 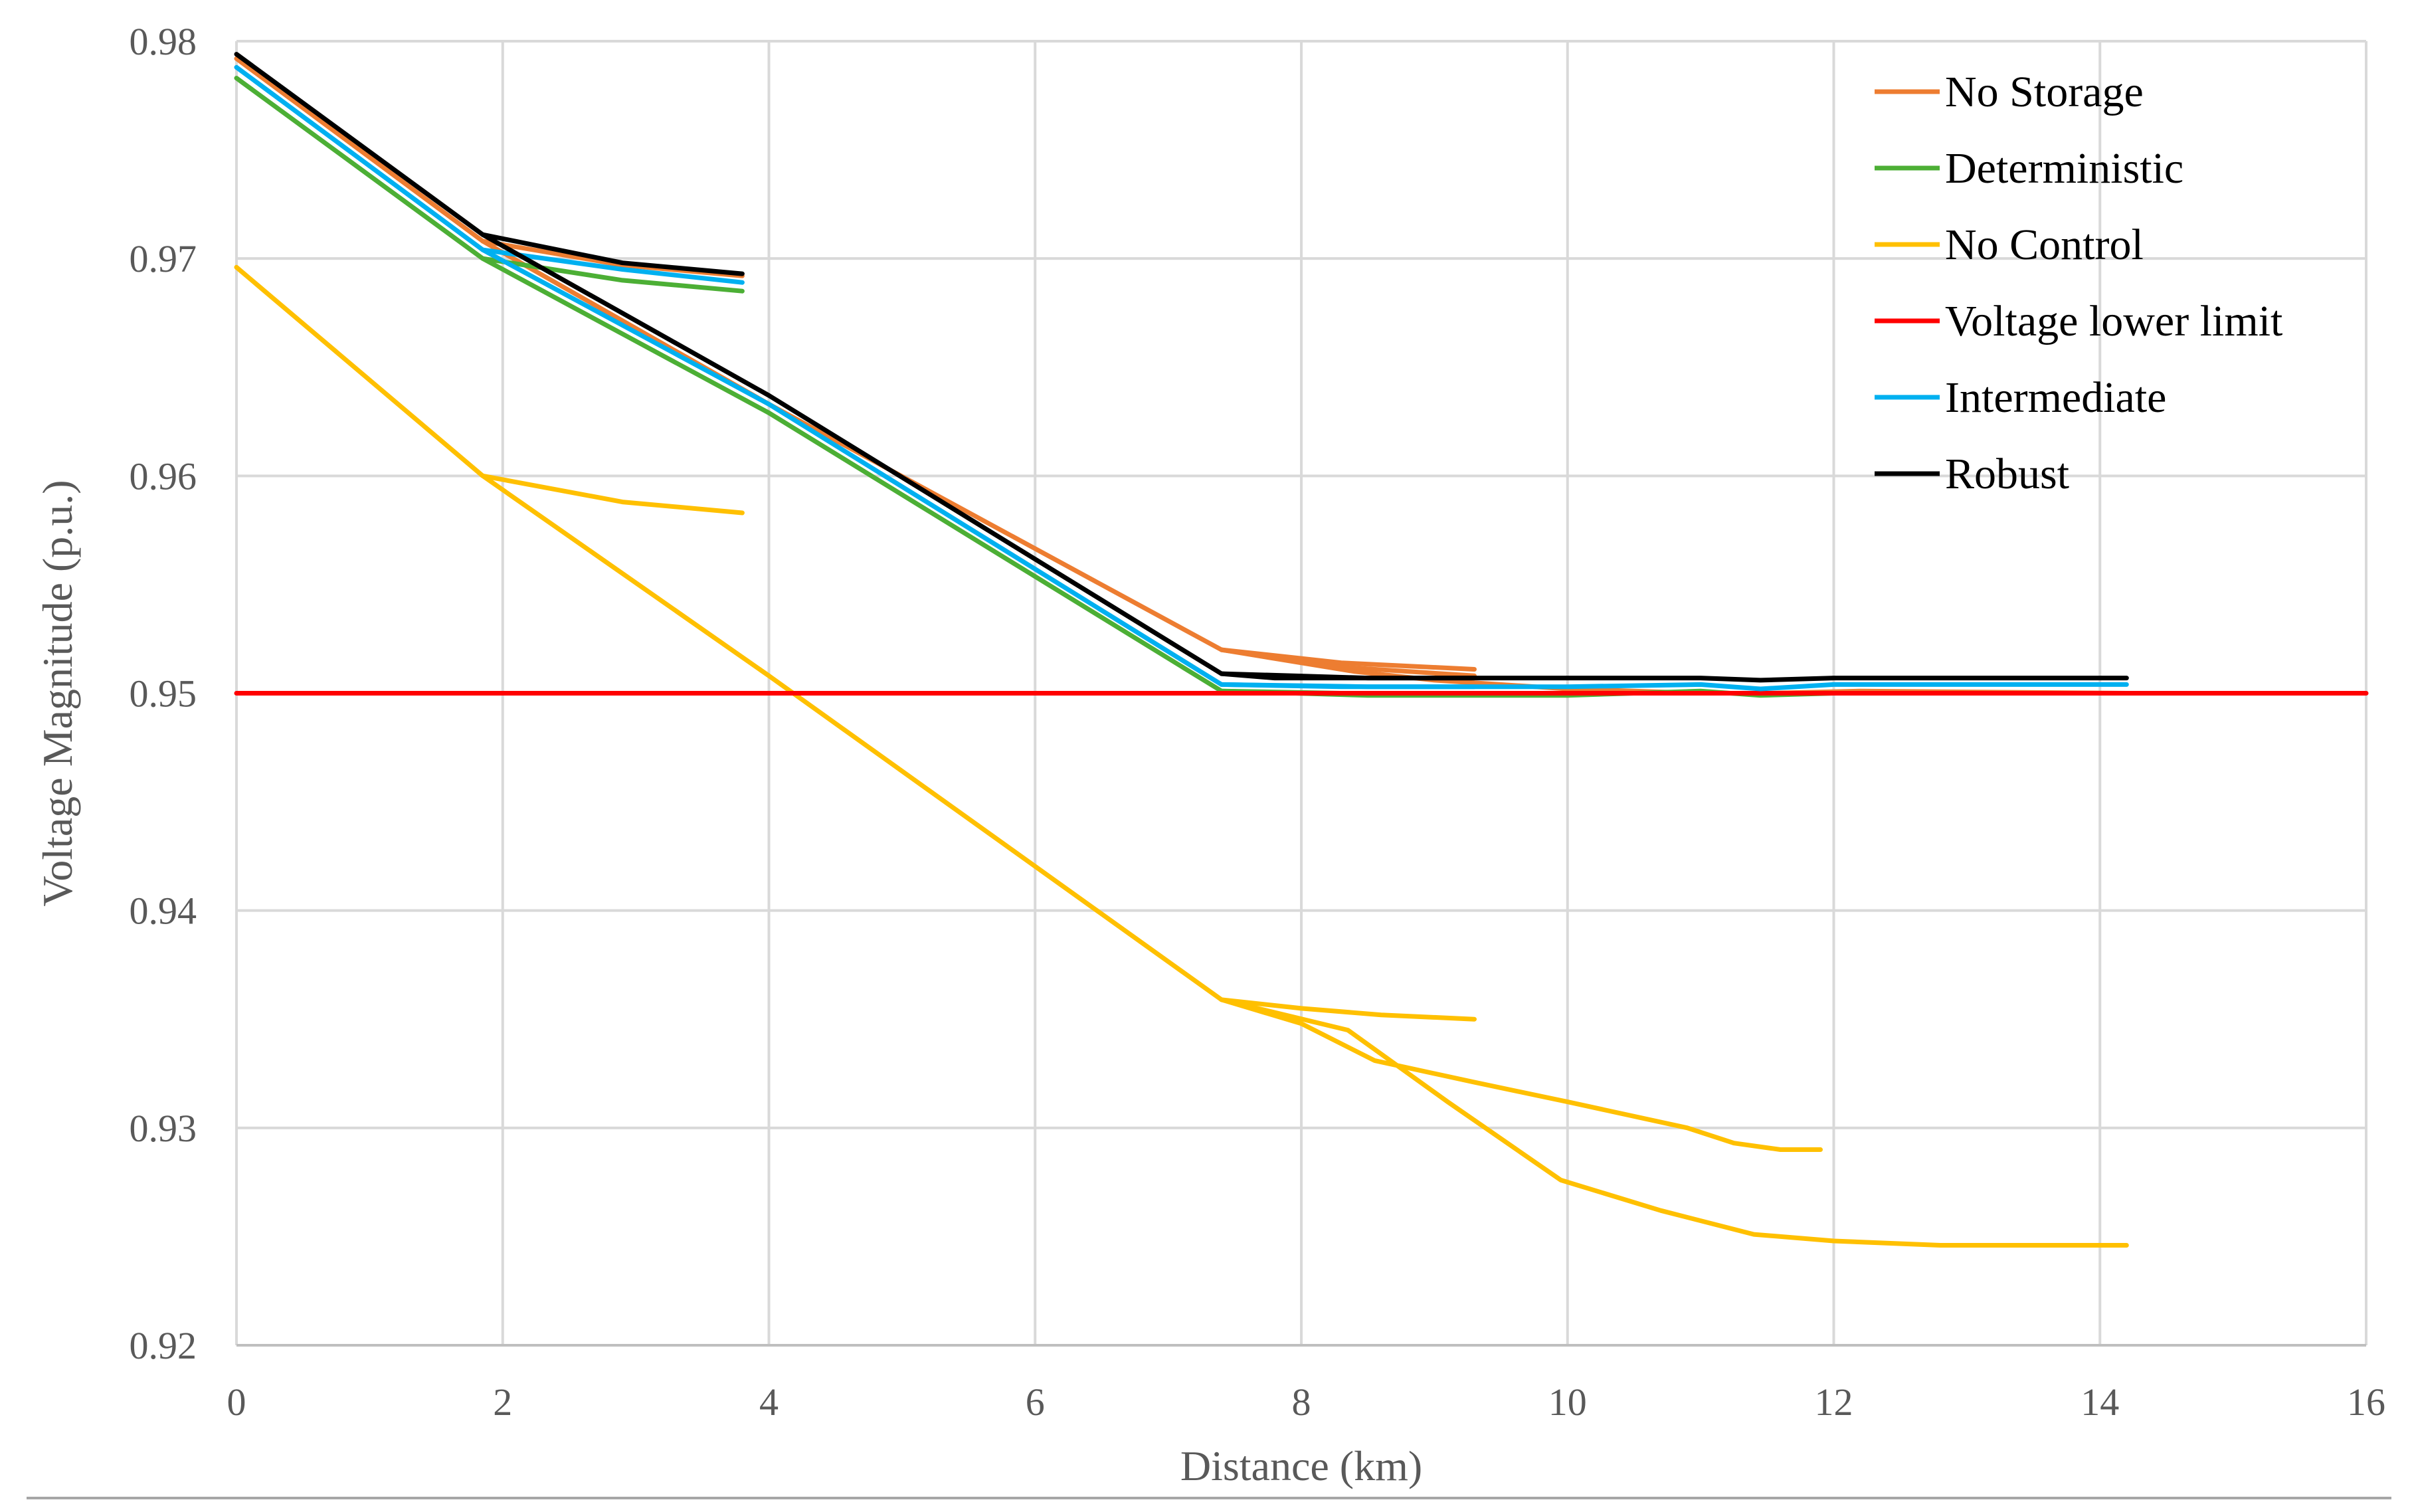 What do you see at coordinates (1301, 1402) in the screenshot?
I see `x-tick-label: 8` at bounding box center [1301, 1402].